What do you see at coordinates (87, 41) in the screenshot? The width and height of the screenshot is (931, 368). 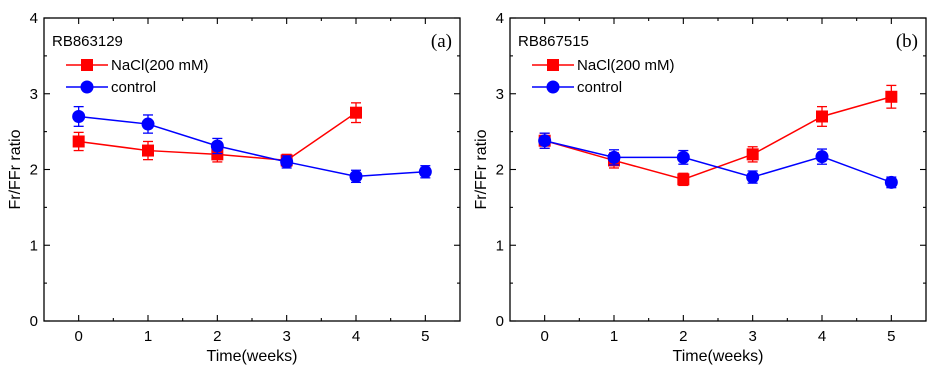 I see `sample-label: RB863129` at bounding box center [87, 41].